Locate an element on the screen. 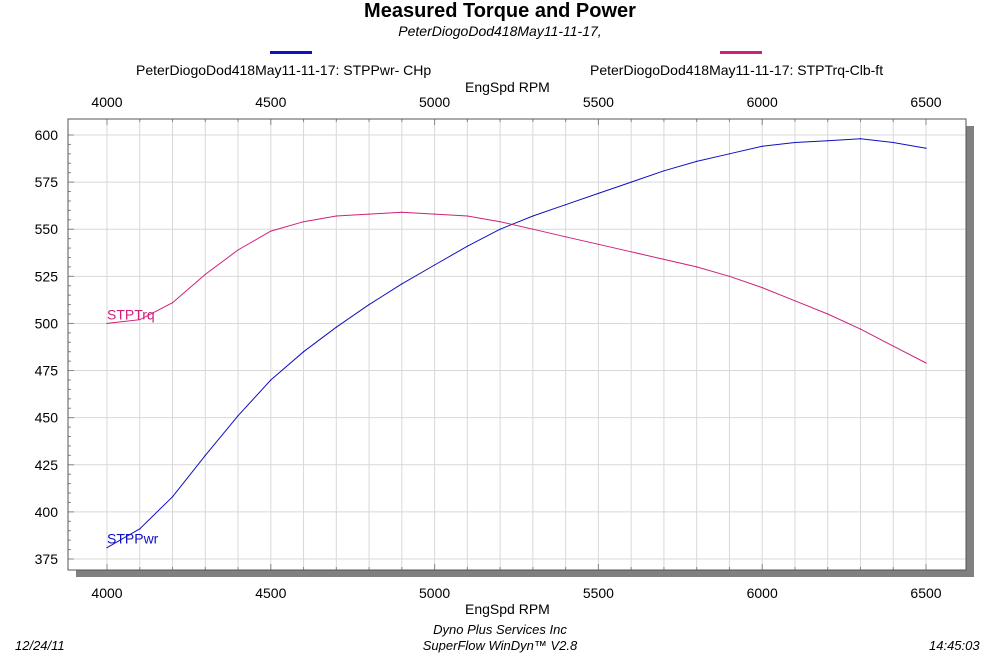 This screenshot has height=654, width=1000. series-label-stppwr: STPPwr is located at coordinates (133, 539).